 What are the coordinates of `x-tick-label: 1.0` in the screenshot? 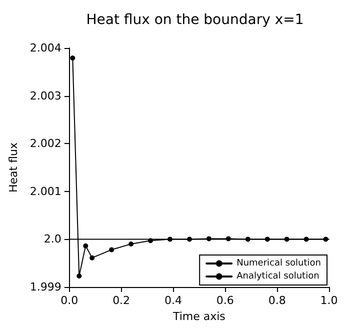 It's located at (329, 300).